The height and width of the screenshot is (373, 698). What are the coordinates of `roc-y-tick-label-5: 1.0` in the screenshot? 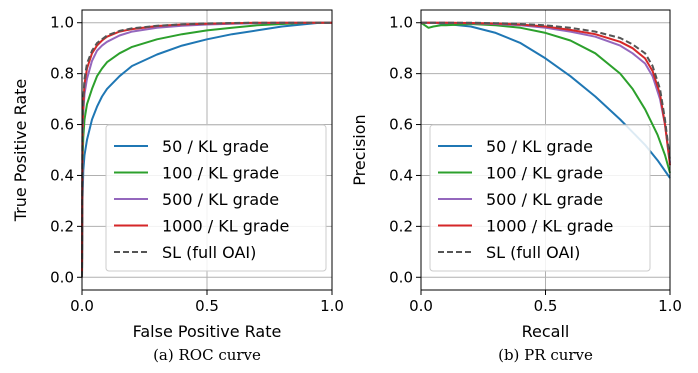 It's located at (62, 23).